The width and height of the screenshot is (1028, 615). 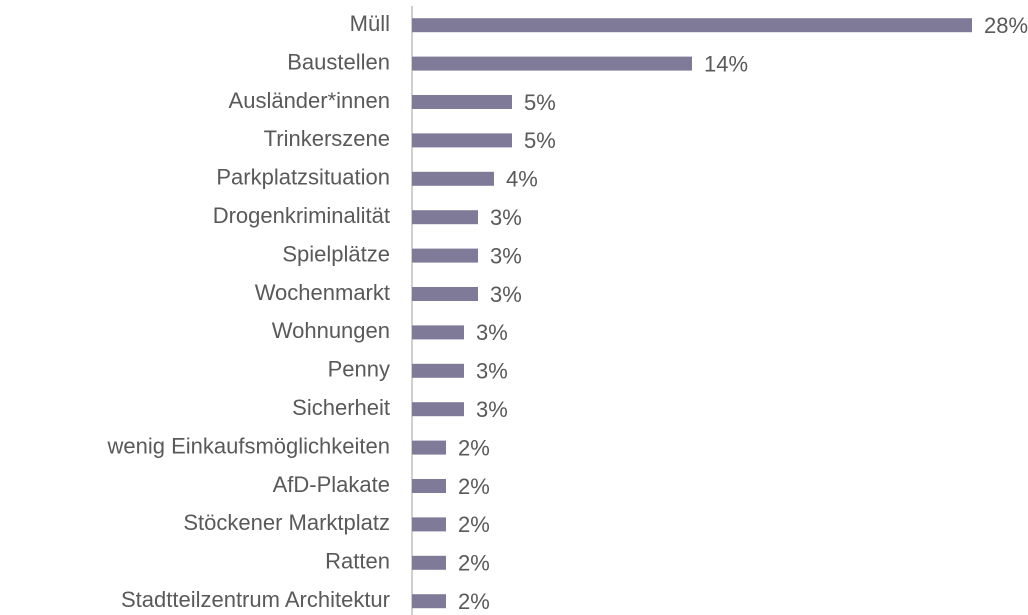 I want to click on category-label: Trinkerszene, so click(x=327, y=138).